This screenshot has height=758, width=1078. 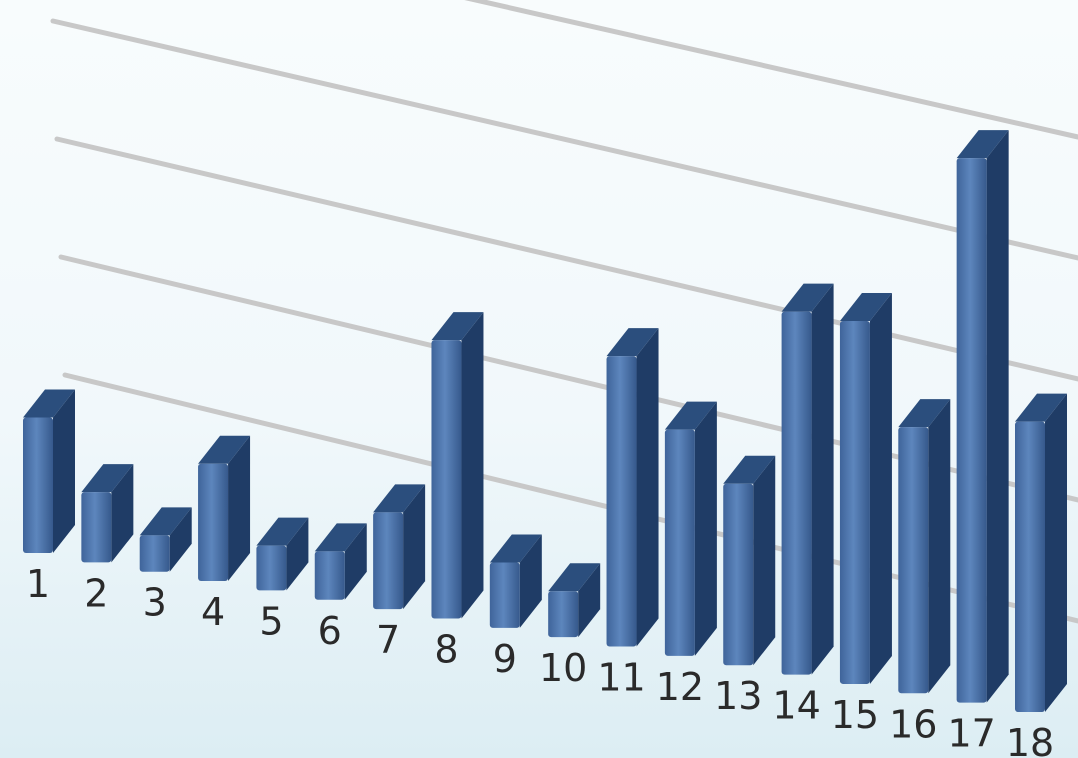 I want to click on x-tick-label: 18, so click(x=1030, y=739).